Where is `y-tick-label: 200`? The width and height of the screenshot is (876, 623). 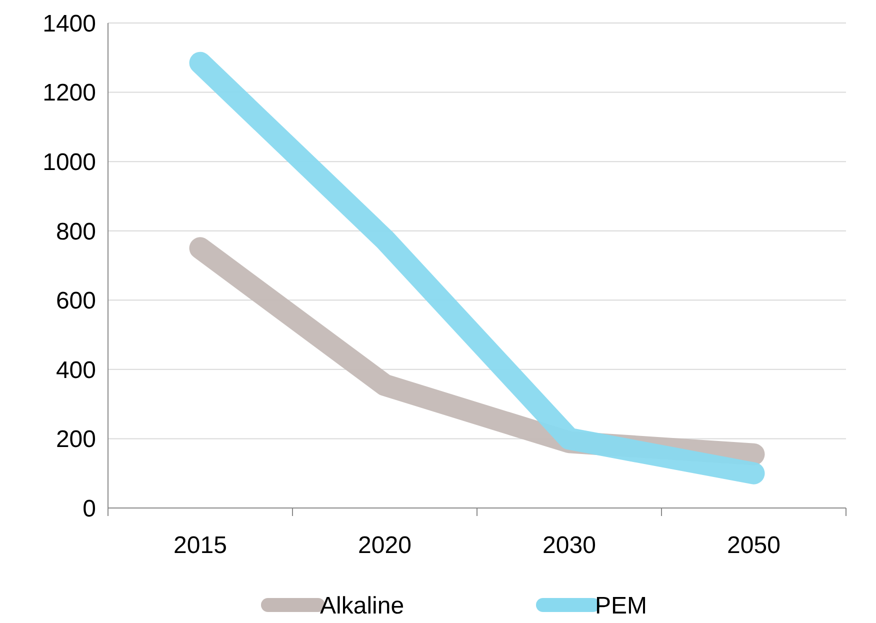
y-tick-label: 200 is located at coordinates (76, 440).